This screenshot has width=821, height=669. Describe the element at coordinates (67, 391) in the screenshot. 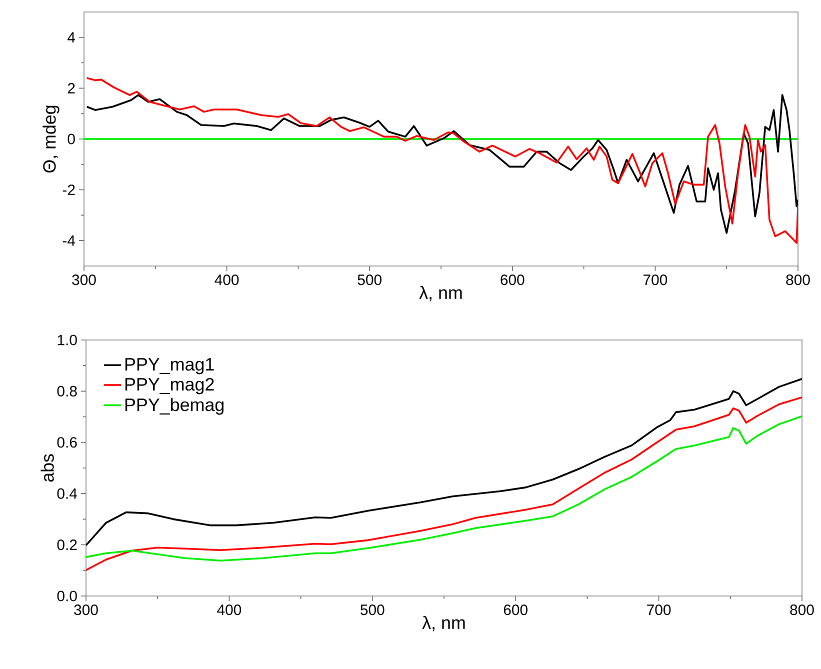

I see `y-tick-label: 0.8` at that location.